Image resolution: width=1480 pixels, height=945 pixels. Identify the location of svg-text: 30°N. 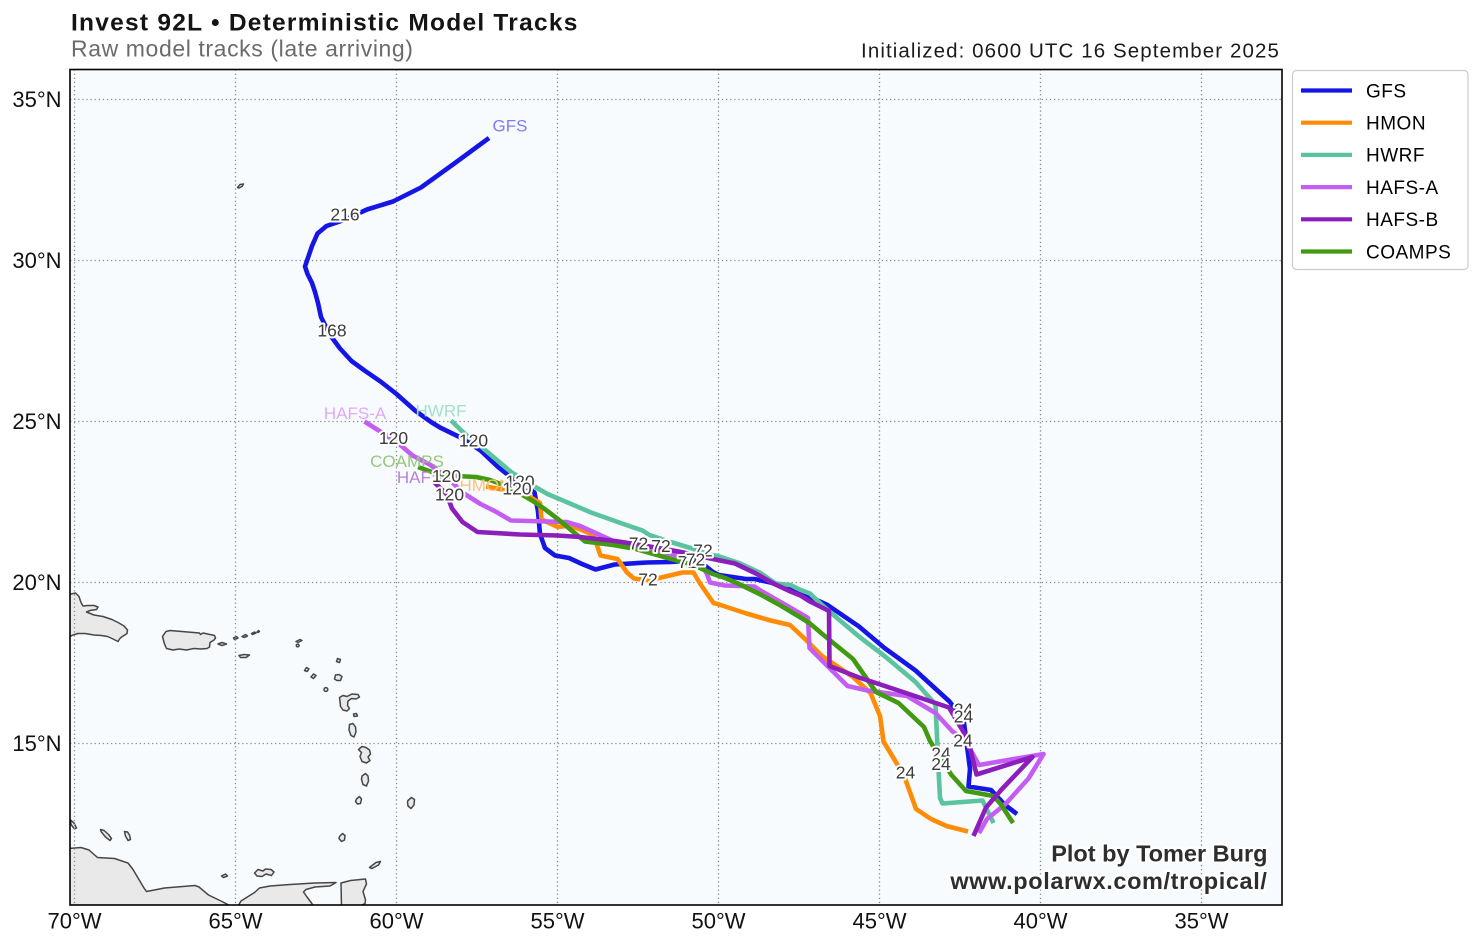
(36, 260).